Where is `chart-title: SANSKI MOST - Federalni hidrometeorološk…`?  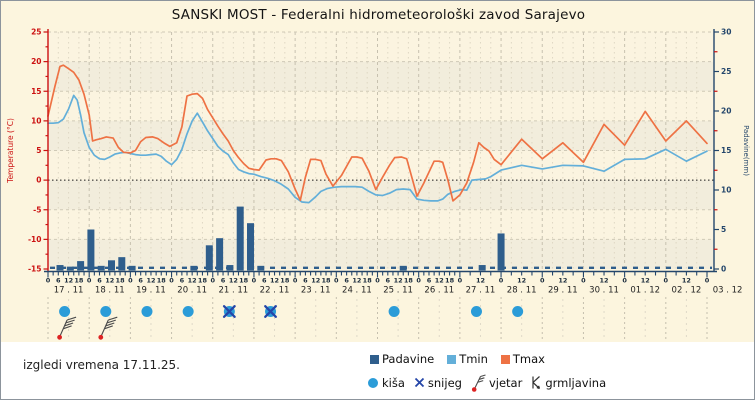 chart-title: SANSKI MOST - Federalni hidrometeorološk… is located at coordinates (378, 15).